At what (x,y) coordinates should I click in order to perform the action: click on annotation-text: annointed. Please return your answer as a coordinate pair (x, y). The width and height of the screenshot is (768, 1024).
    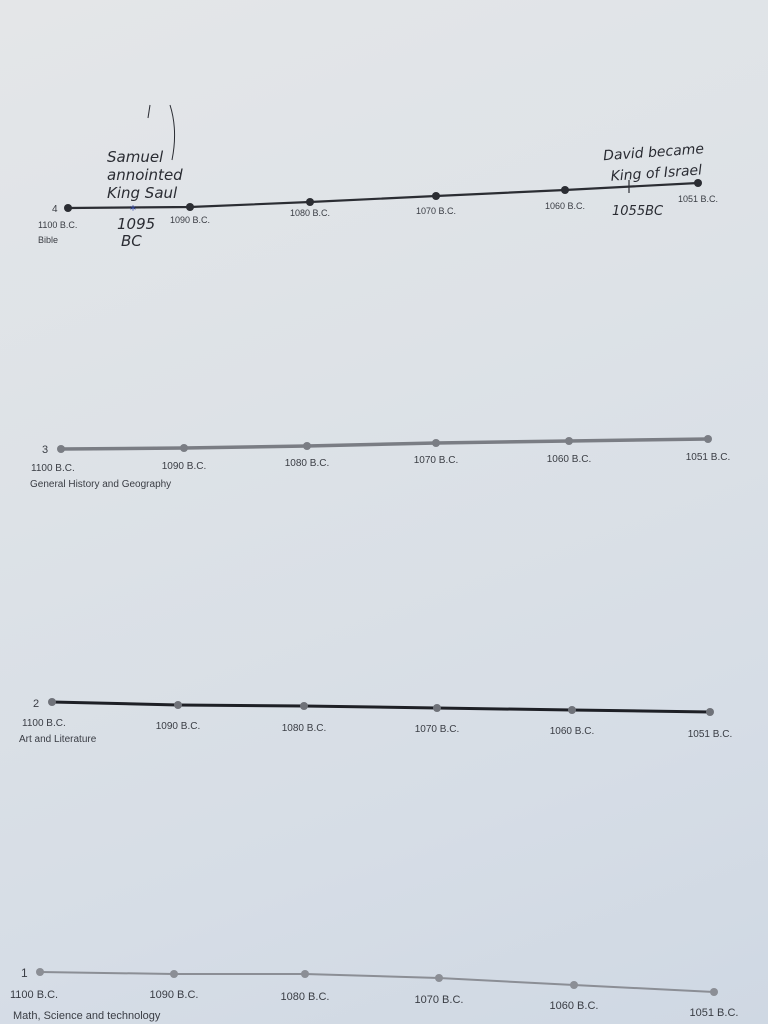
    Looking at the image, I should click on (145, 175).